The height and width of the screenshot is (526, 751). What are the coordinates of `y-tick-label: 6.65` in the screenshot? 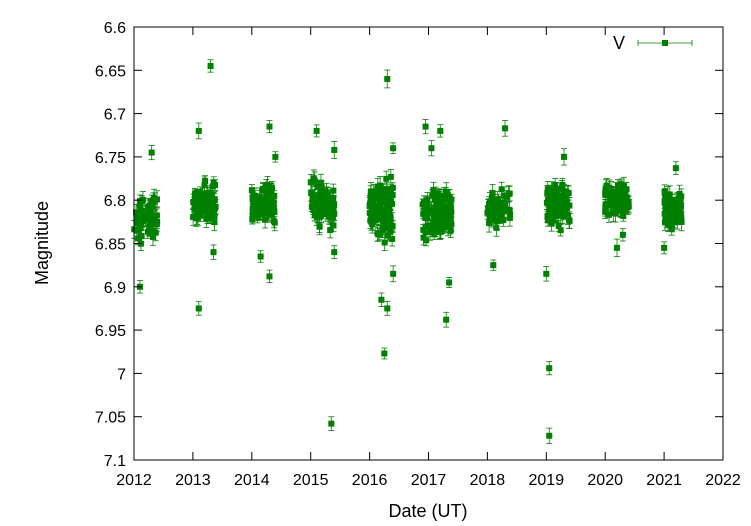 It's located at (110, 71).